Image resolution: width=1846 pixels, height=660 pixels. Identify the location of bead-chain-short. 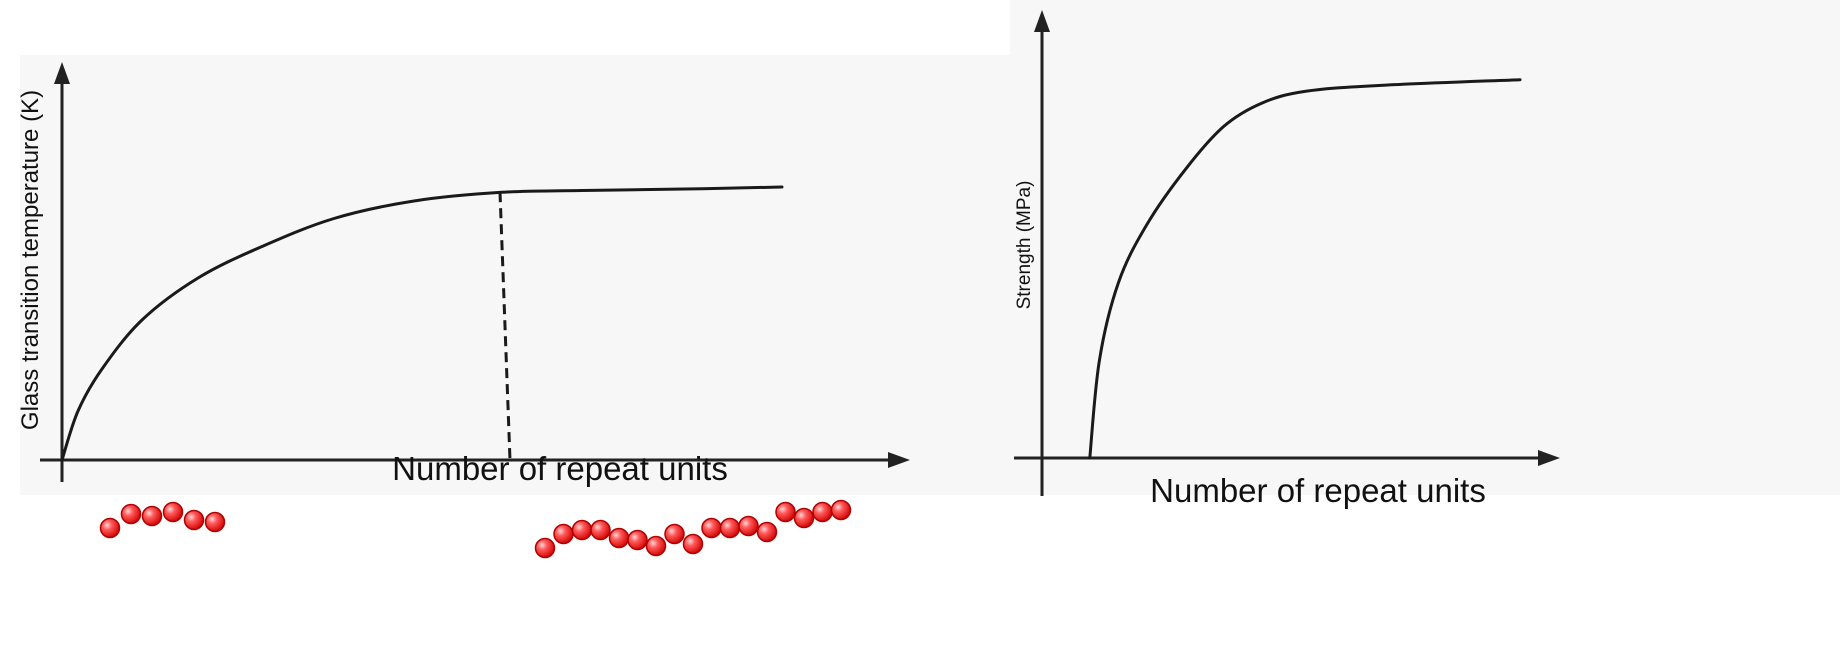
(162, 520).